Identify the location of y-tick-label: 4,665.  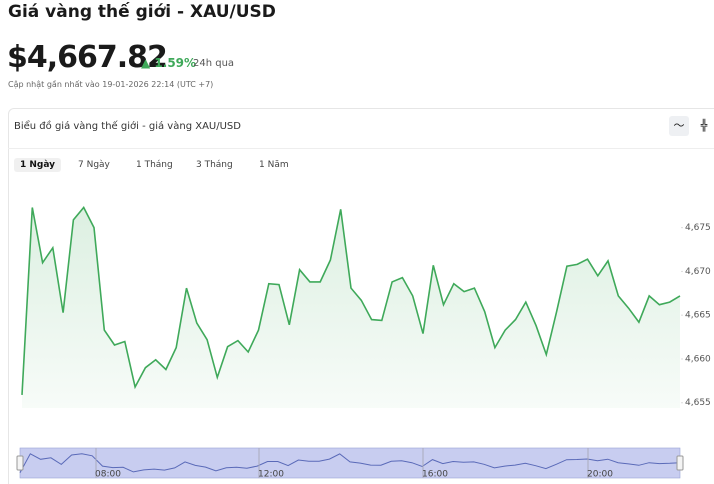
(698, 316).